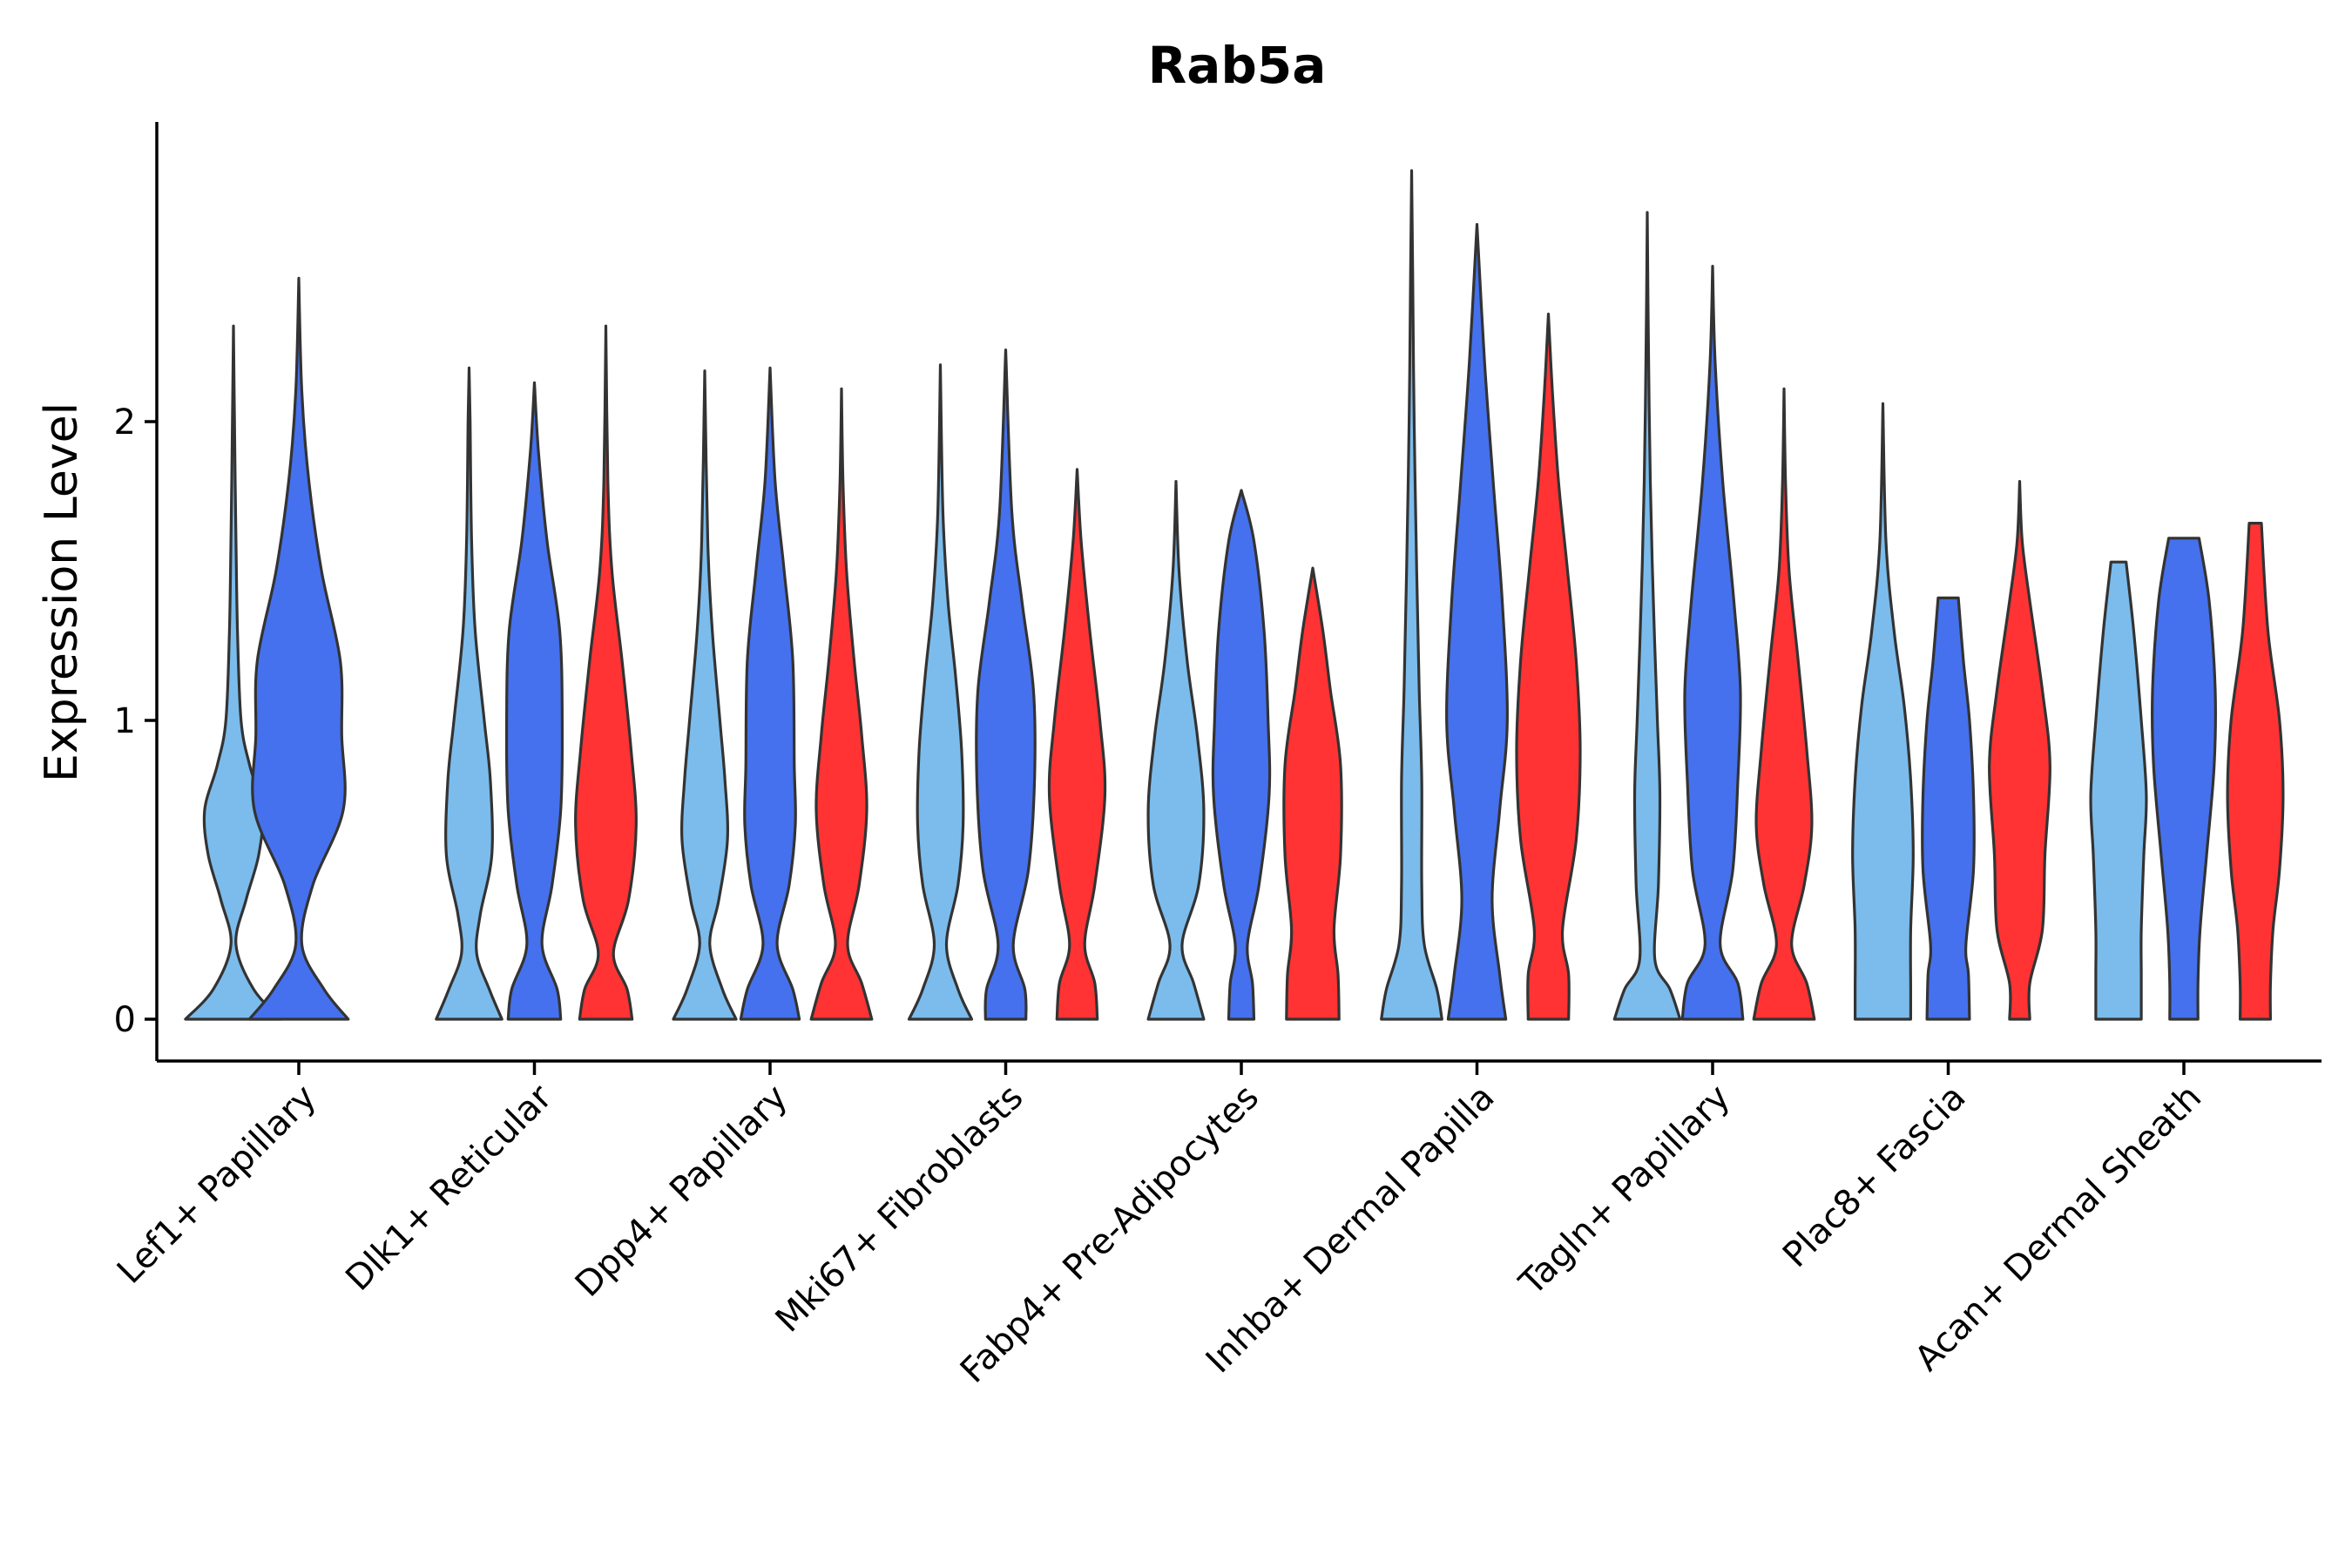 The image size is (2352, 1568). I want to click on x-tick-label: Plac8+ Fascia, so click(1874, 1177).